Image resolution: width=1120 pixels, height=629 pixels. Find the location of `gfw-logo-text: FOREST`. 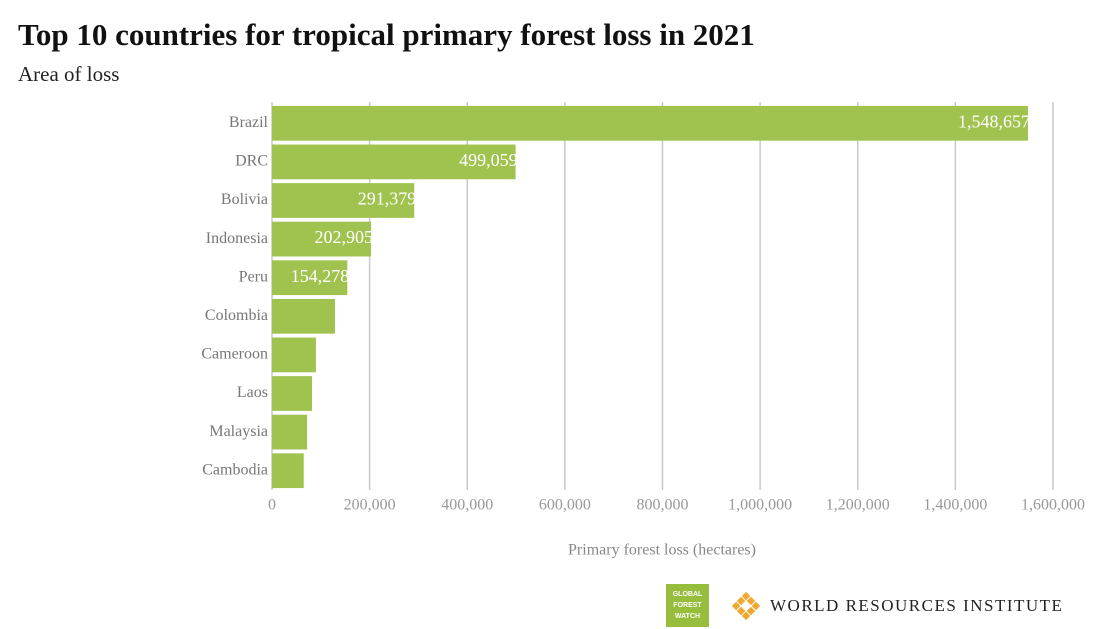

gfw-logo-text: FOREST is located at coordinates (687, 605).